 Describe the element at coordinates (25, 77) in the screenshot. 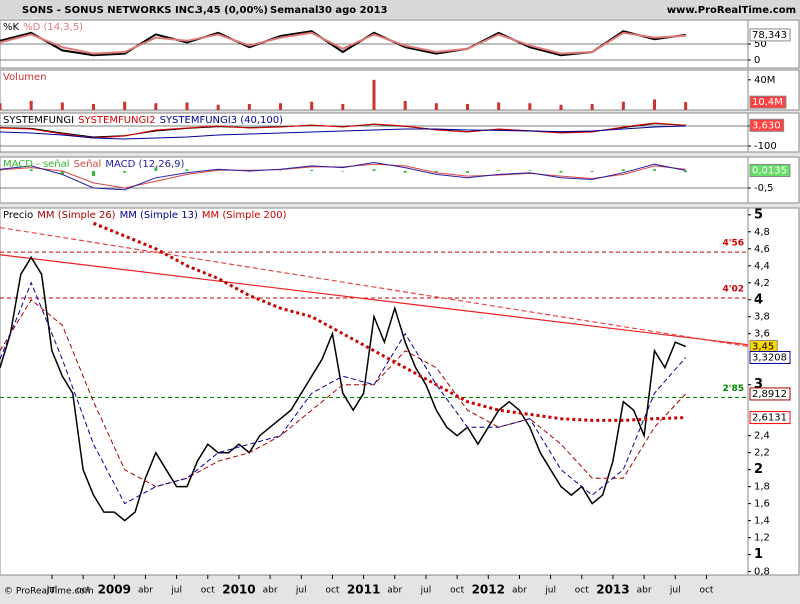

I see `legend-entry: Volumen` at that location.